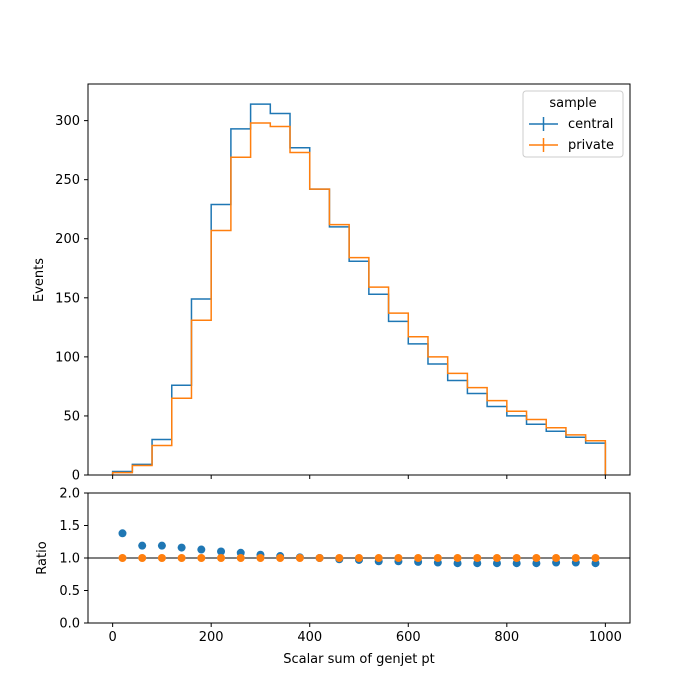 This screenshot has width=700, height=700. I want to click on x-tick-label: 400, so click(309, 637).